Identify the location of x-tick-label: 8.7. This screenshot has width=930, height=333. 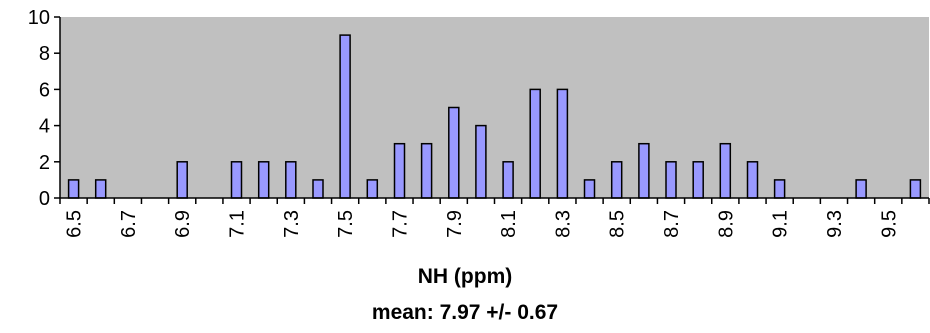
(672, 224).